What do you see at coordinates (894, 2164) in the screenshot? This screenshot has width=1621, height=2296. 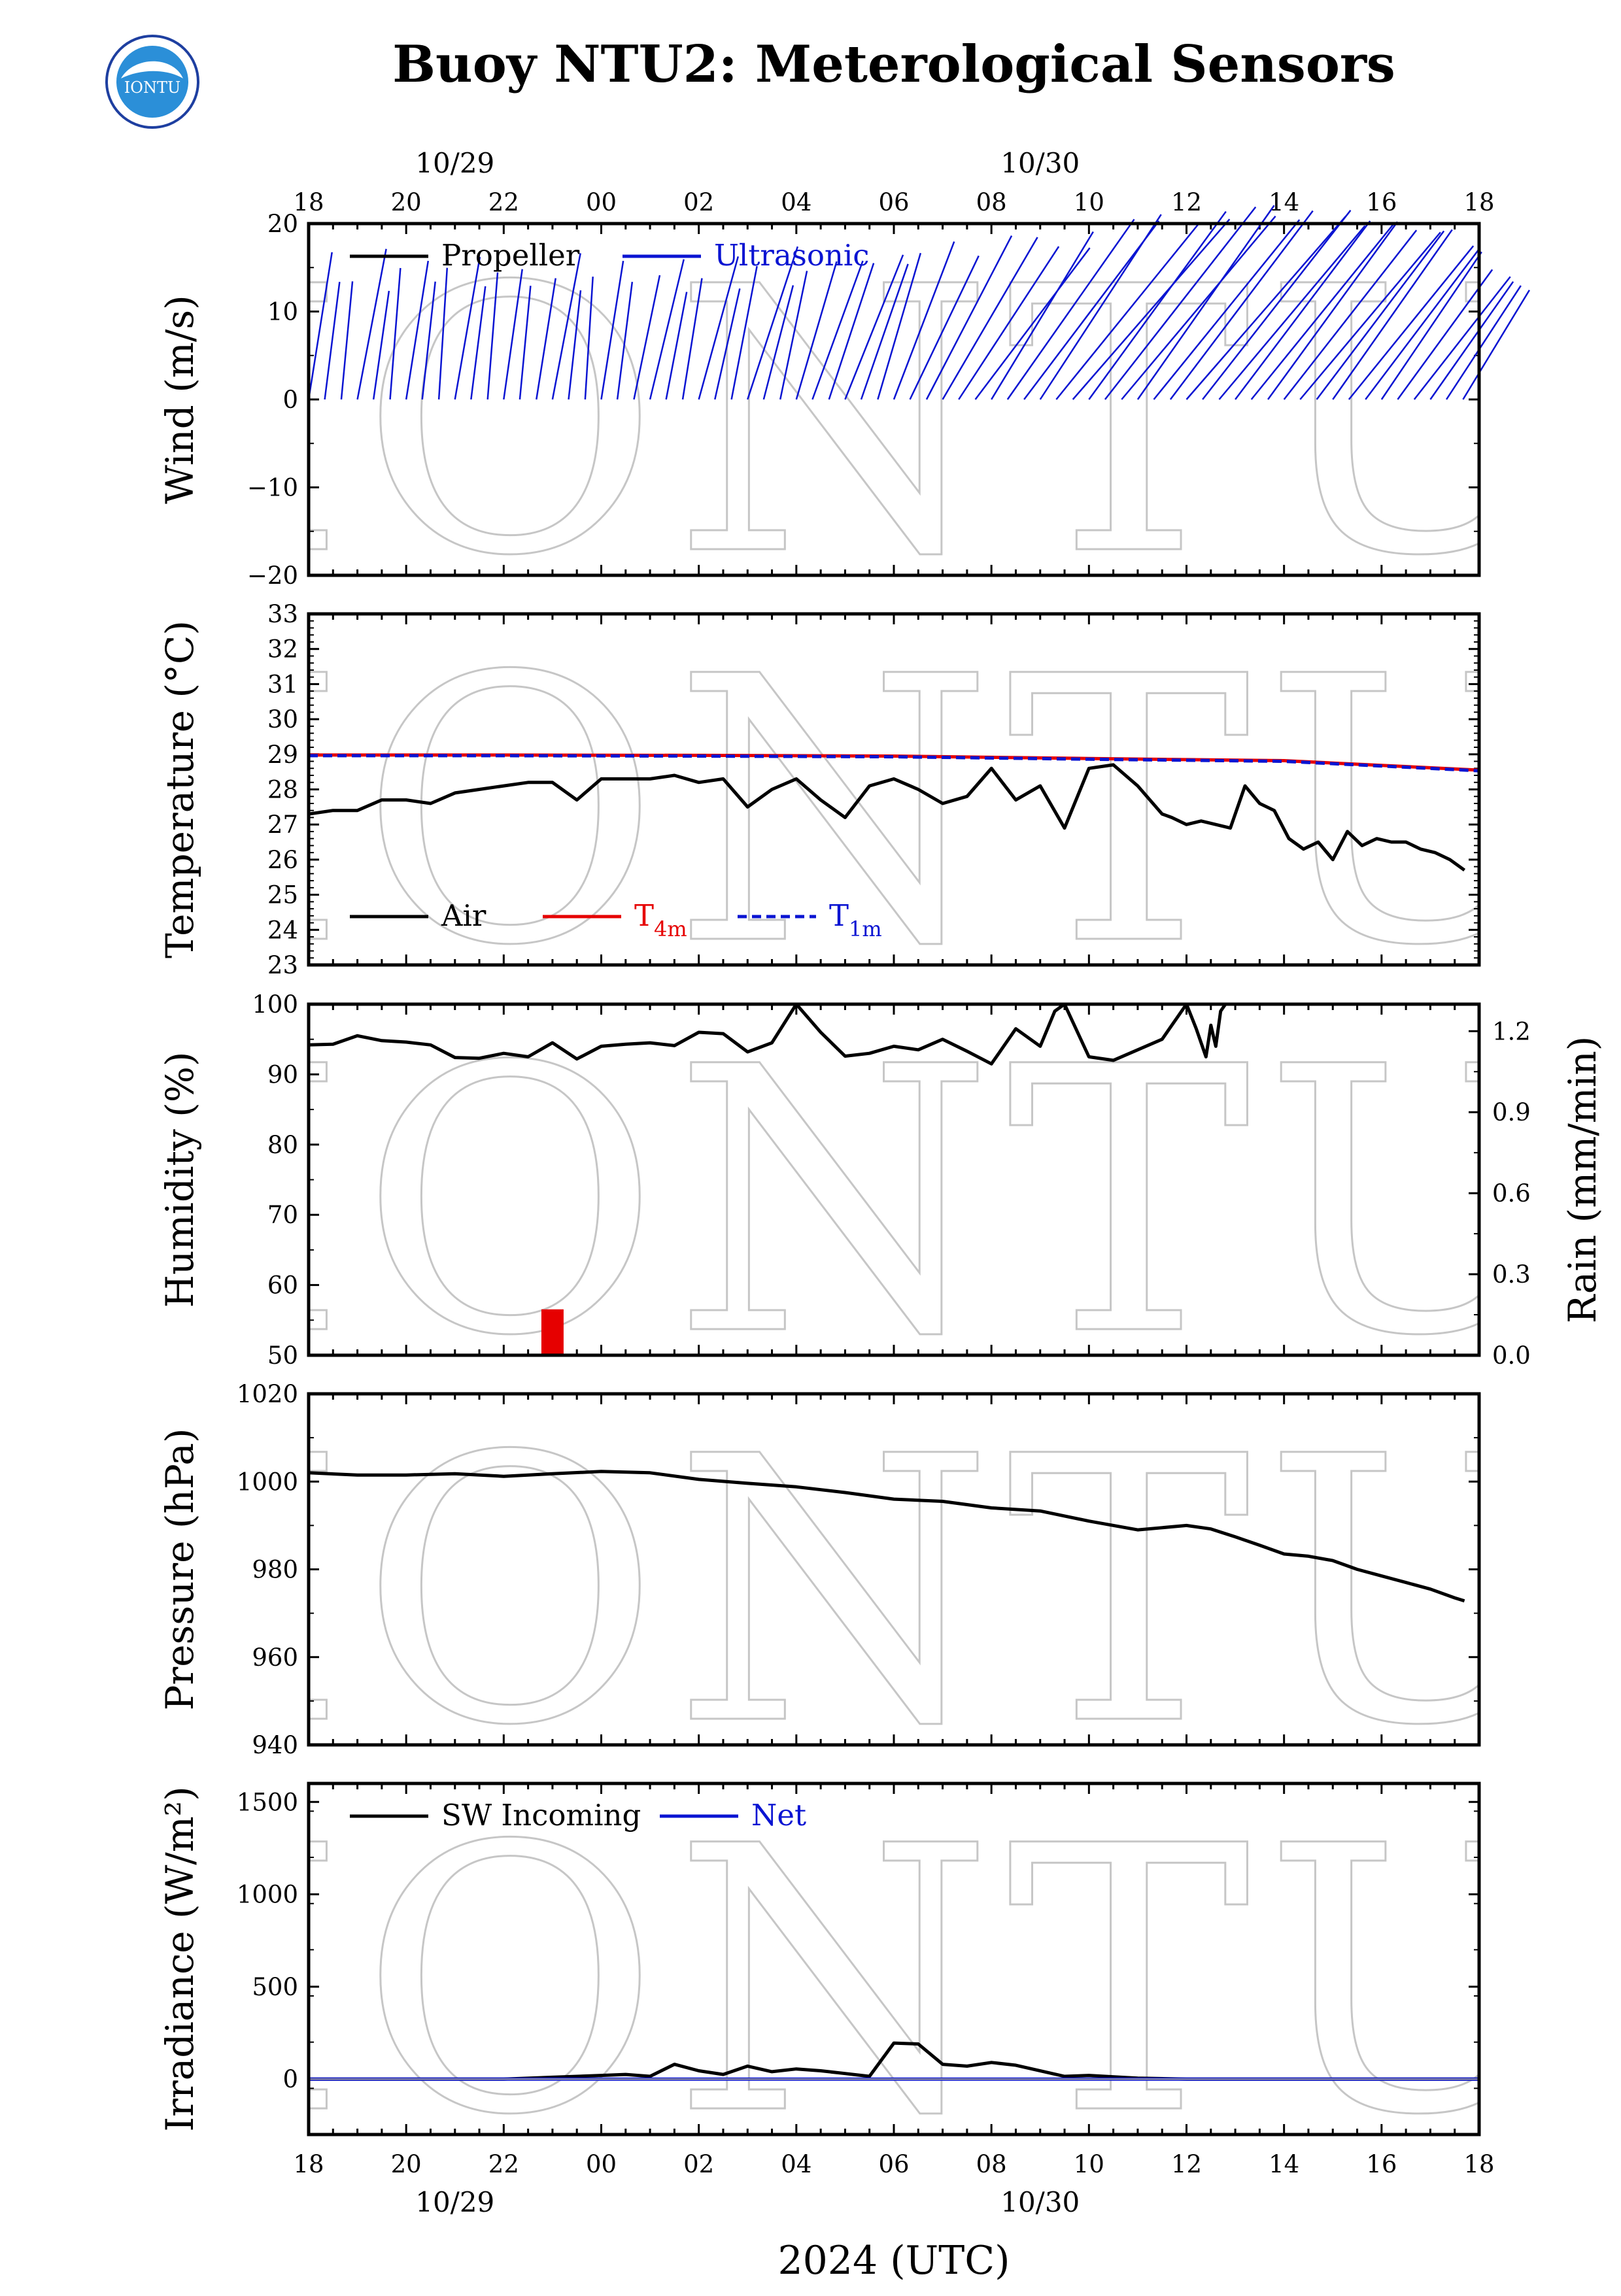 I see `x-tick-label: 06` at bounding box center [894, 2164].